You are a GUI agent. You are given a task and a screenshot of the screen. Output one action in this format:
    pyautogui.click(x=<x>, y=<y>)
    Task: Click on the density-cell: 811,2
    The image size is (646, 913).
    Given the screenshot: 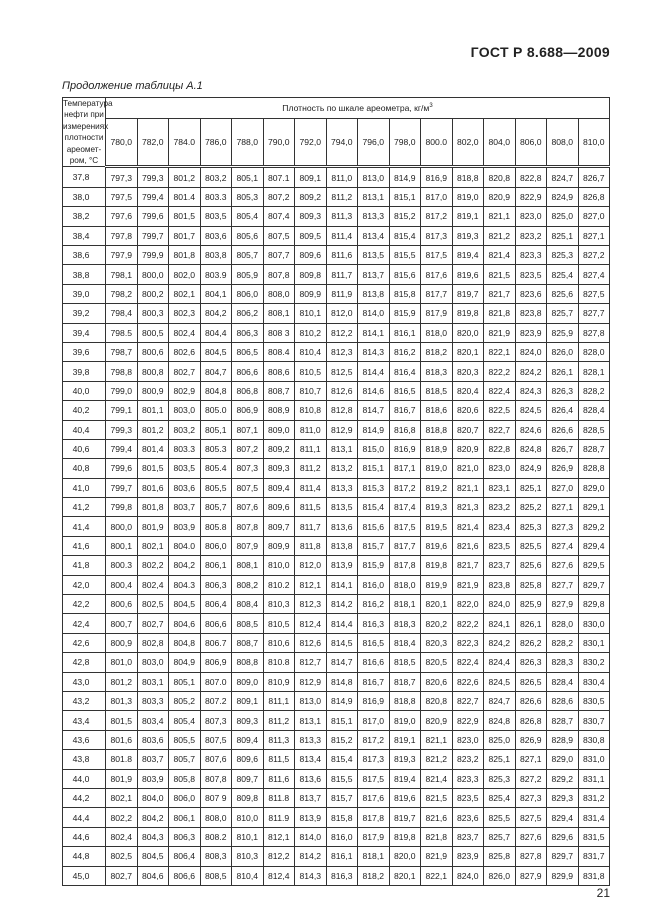 What is the action you would take?
    pyautogui.click(x=310, y=468)
    